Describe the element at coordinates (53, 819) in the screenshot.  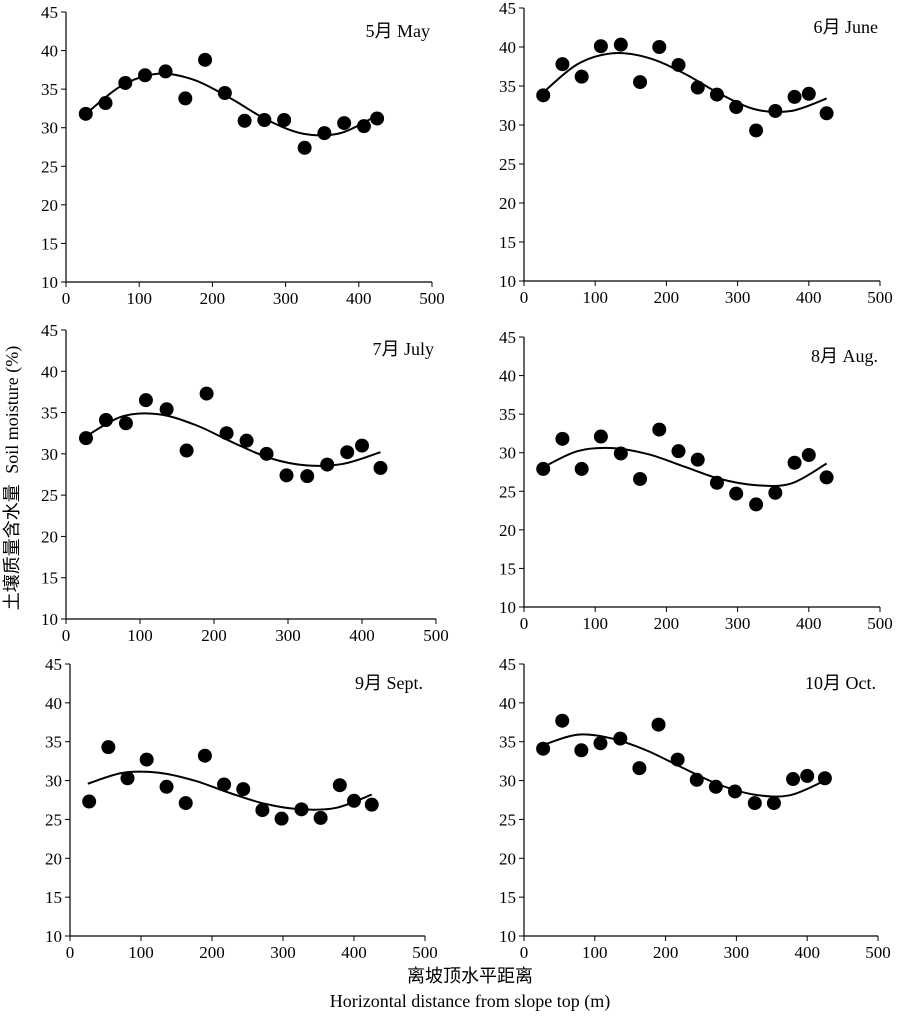
I see `sept-y-tick-label: 25` at that location.